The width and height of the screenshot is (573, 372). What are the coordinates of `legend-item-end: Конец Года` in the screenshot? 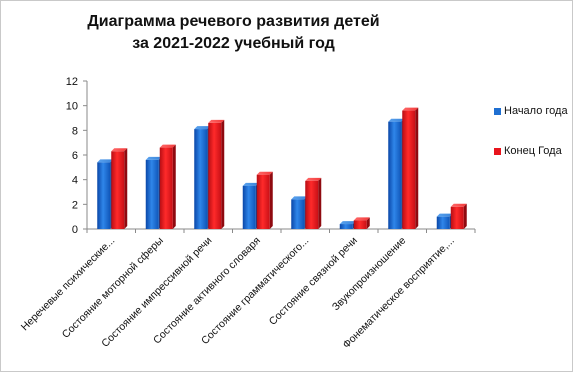 It's located at (528, 151).